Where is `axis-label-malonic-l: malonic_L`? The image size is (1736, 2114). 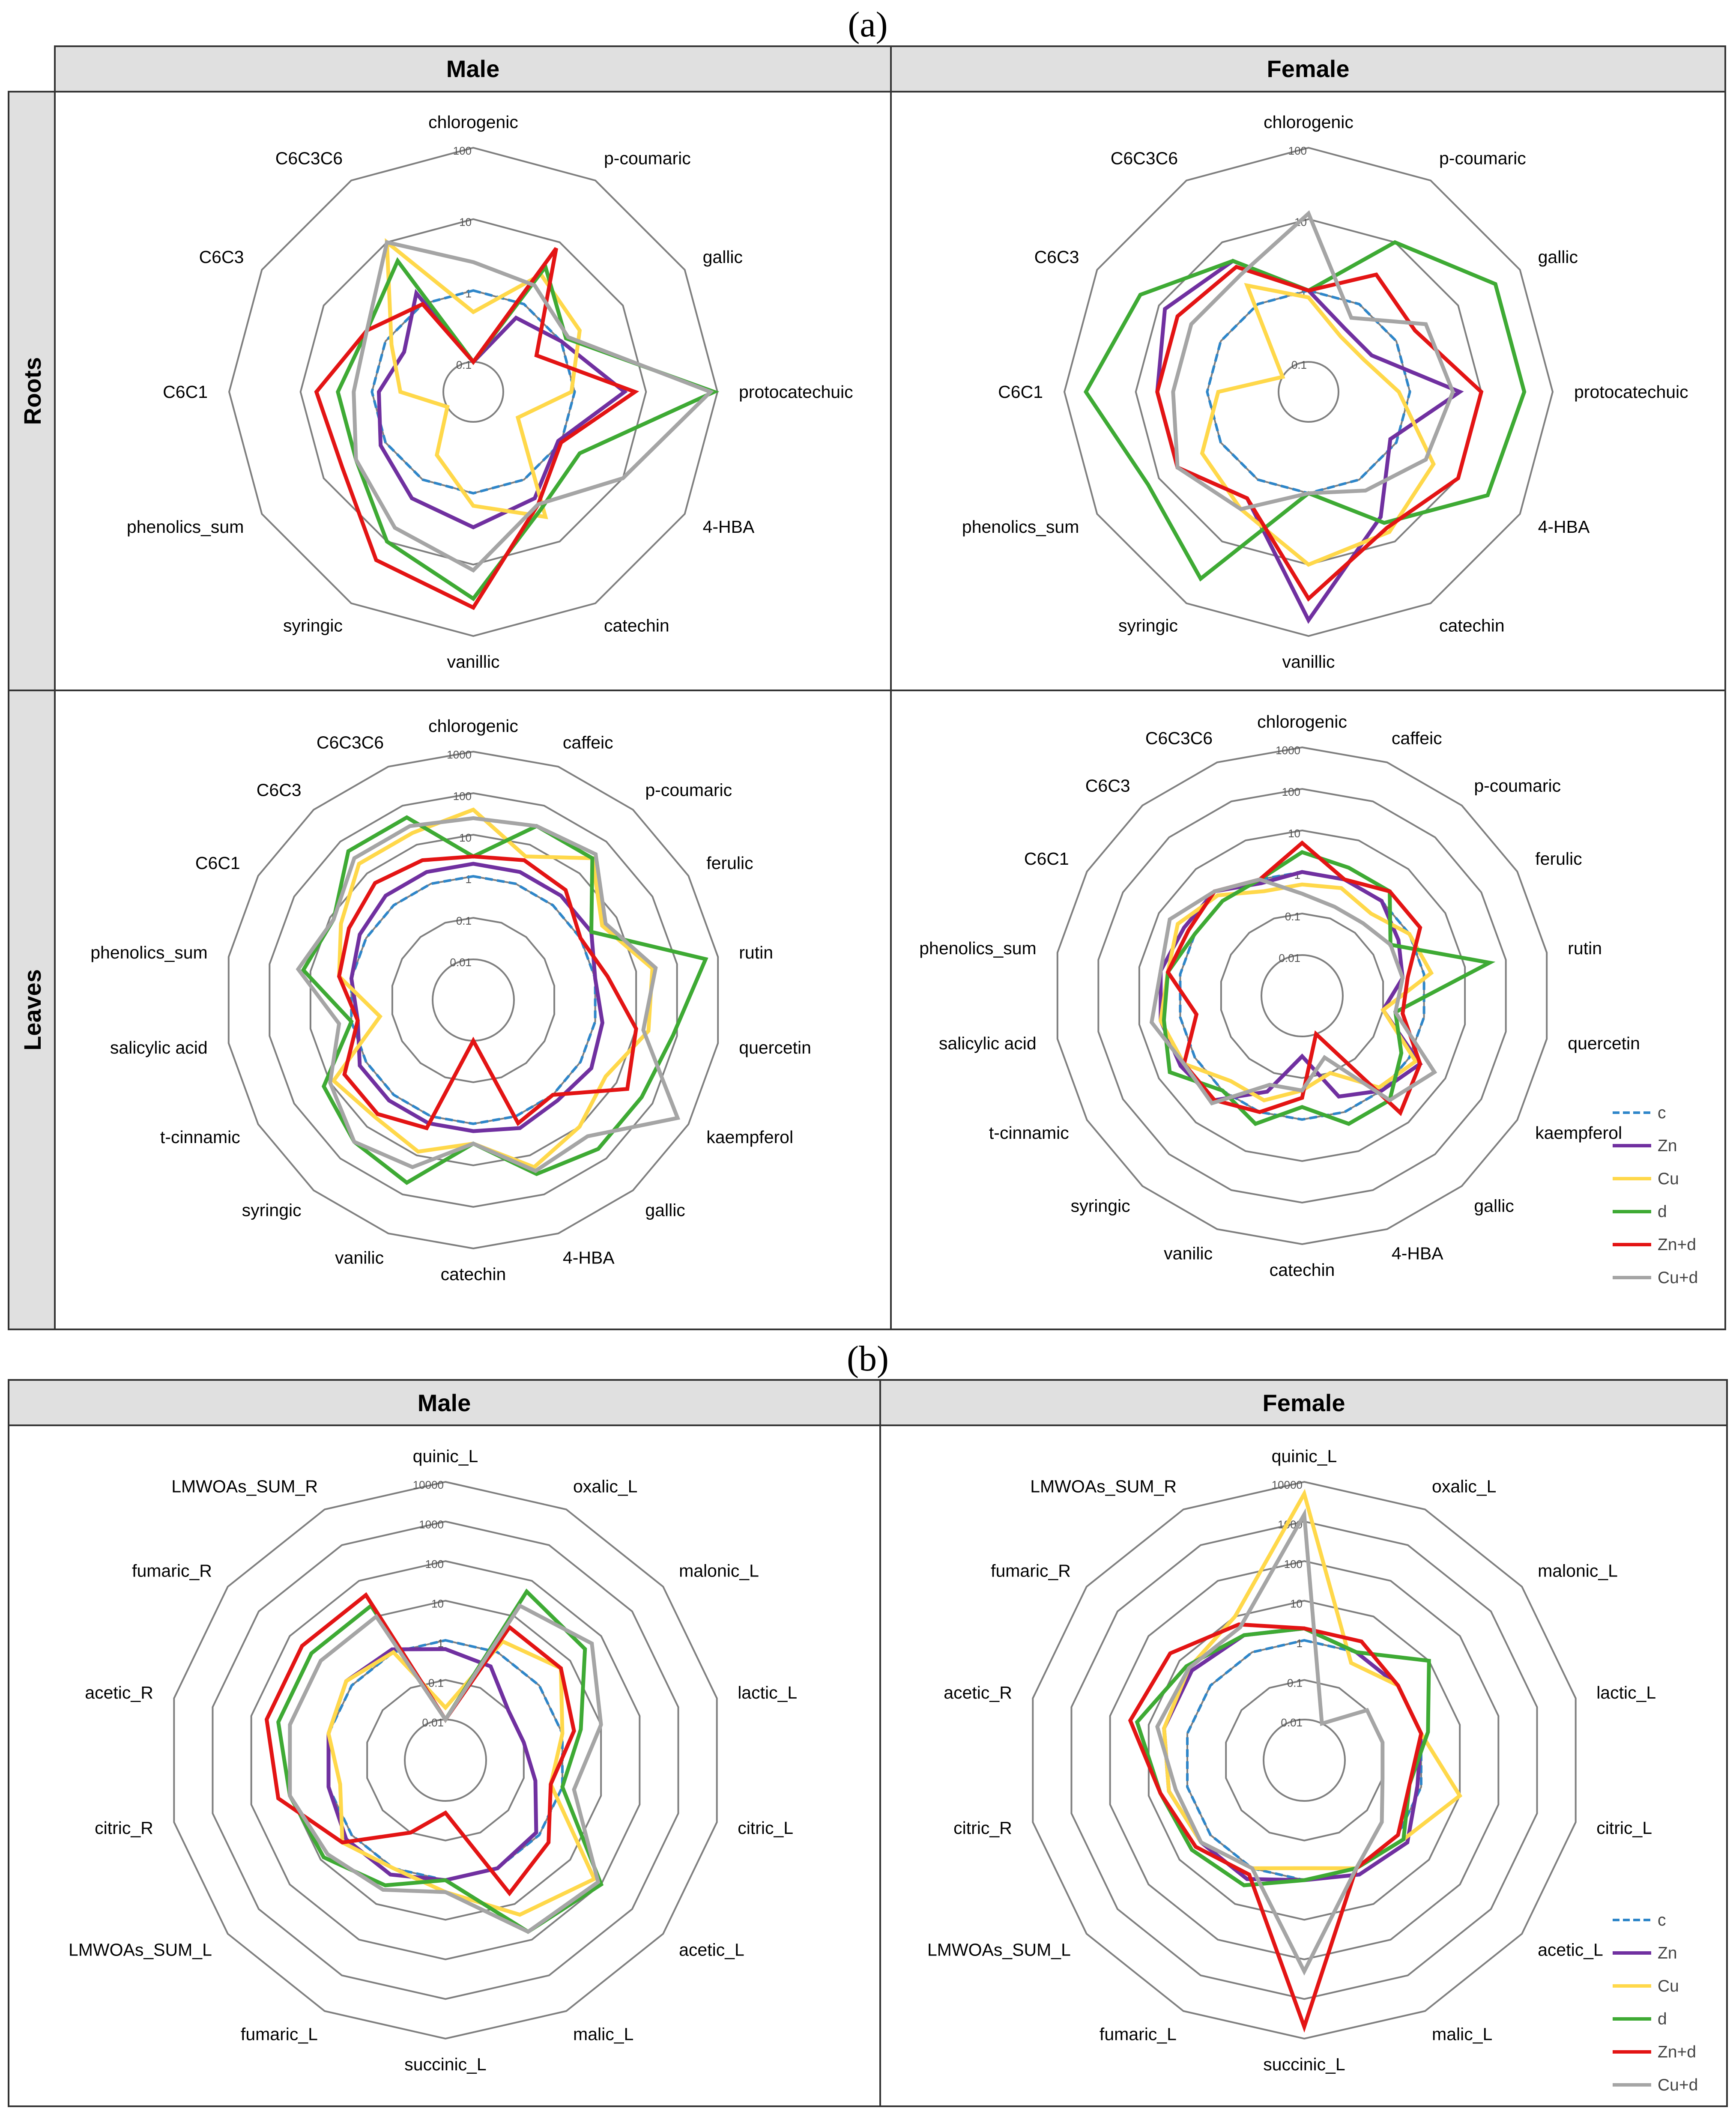 axis-label-malonic-l: malonic_L is located at coordinates (719, 1570).